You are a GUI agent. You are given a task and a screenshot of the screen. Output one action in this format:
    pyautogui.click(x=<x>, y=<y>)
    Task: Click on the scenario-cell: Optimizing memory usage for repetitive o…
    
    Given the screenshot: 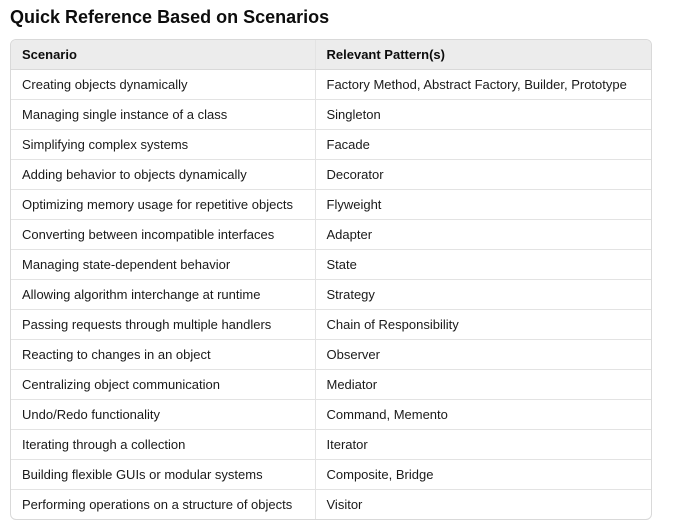 What is the action you would take?
    pyautogui.click(x=163, y=204)
    